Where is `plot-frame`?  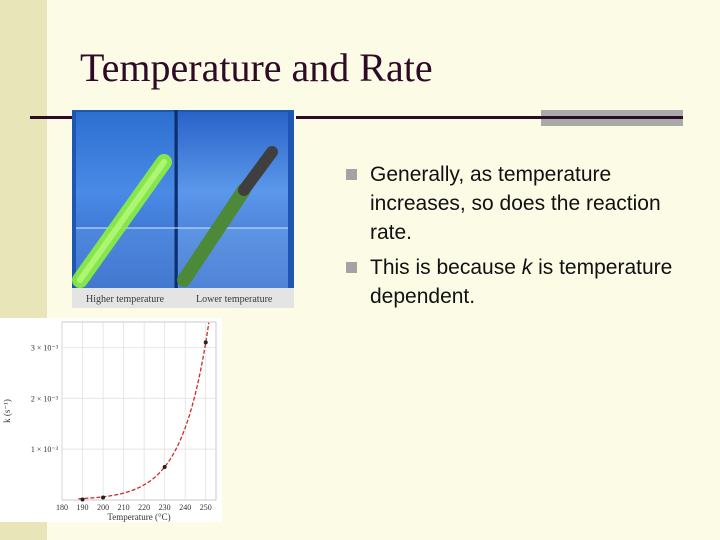 plot-frame is located at coordinates (139, 411).